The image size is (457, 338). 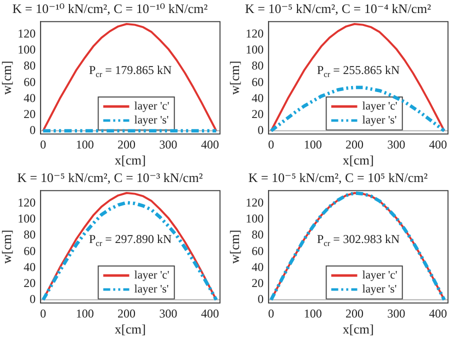 I want to click on chart-title: K = 10⁻⁵ kN/cm², C = 10⁻⁴ kN/cm², so click(x=338, y=8).